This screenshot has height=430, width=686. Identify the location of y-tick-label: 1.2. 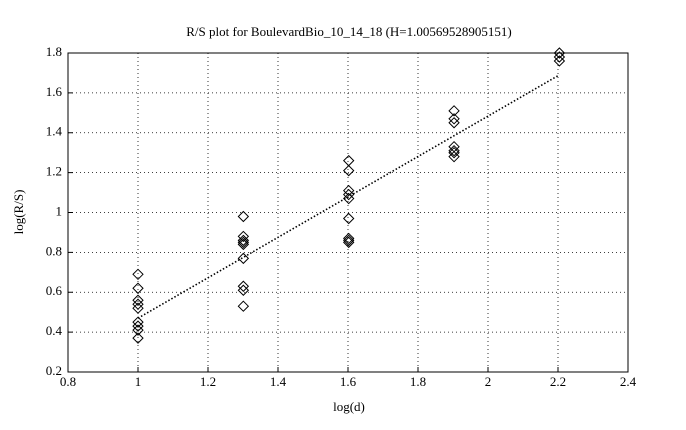
(54, 171).